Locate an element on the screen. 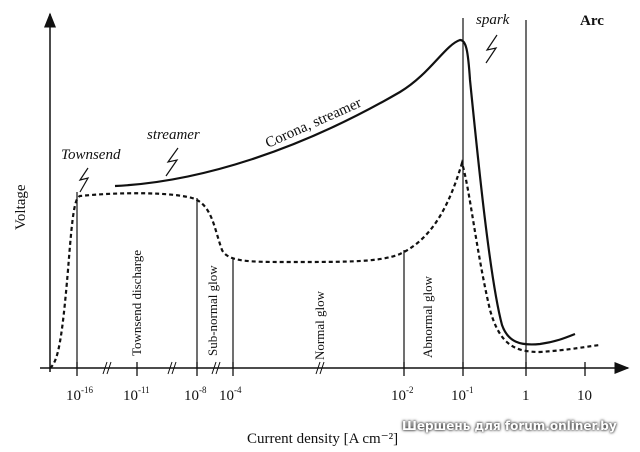 The image size is (640, 452). tick-label: 10⁻¹ is located at coordinates (462, 394).